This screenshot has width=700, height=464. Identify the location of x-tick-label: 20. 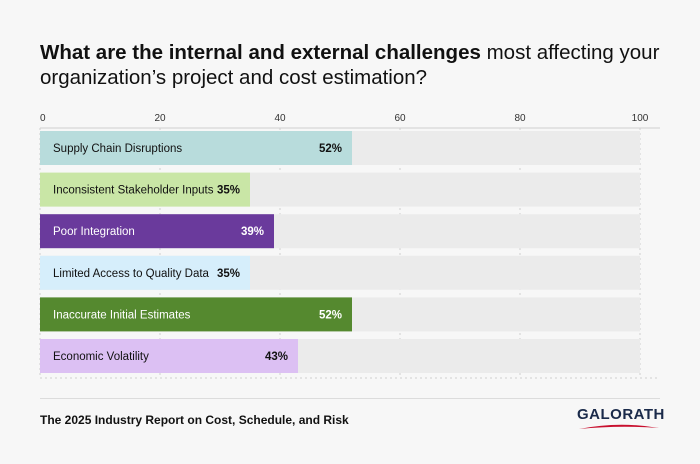
(160, 118).